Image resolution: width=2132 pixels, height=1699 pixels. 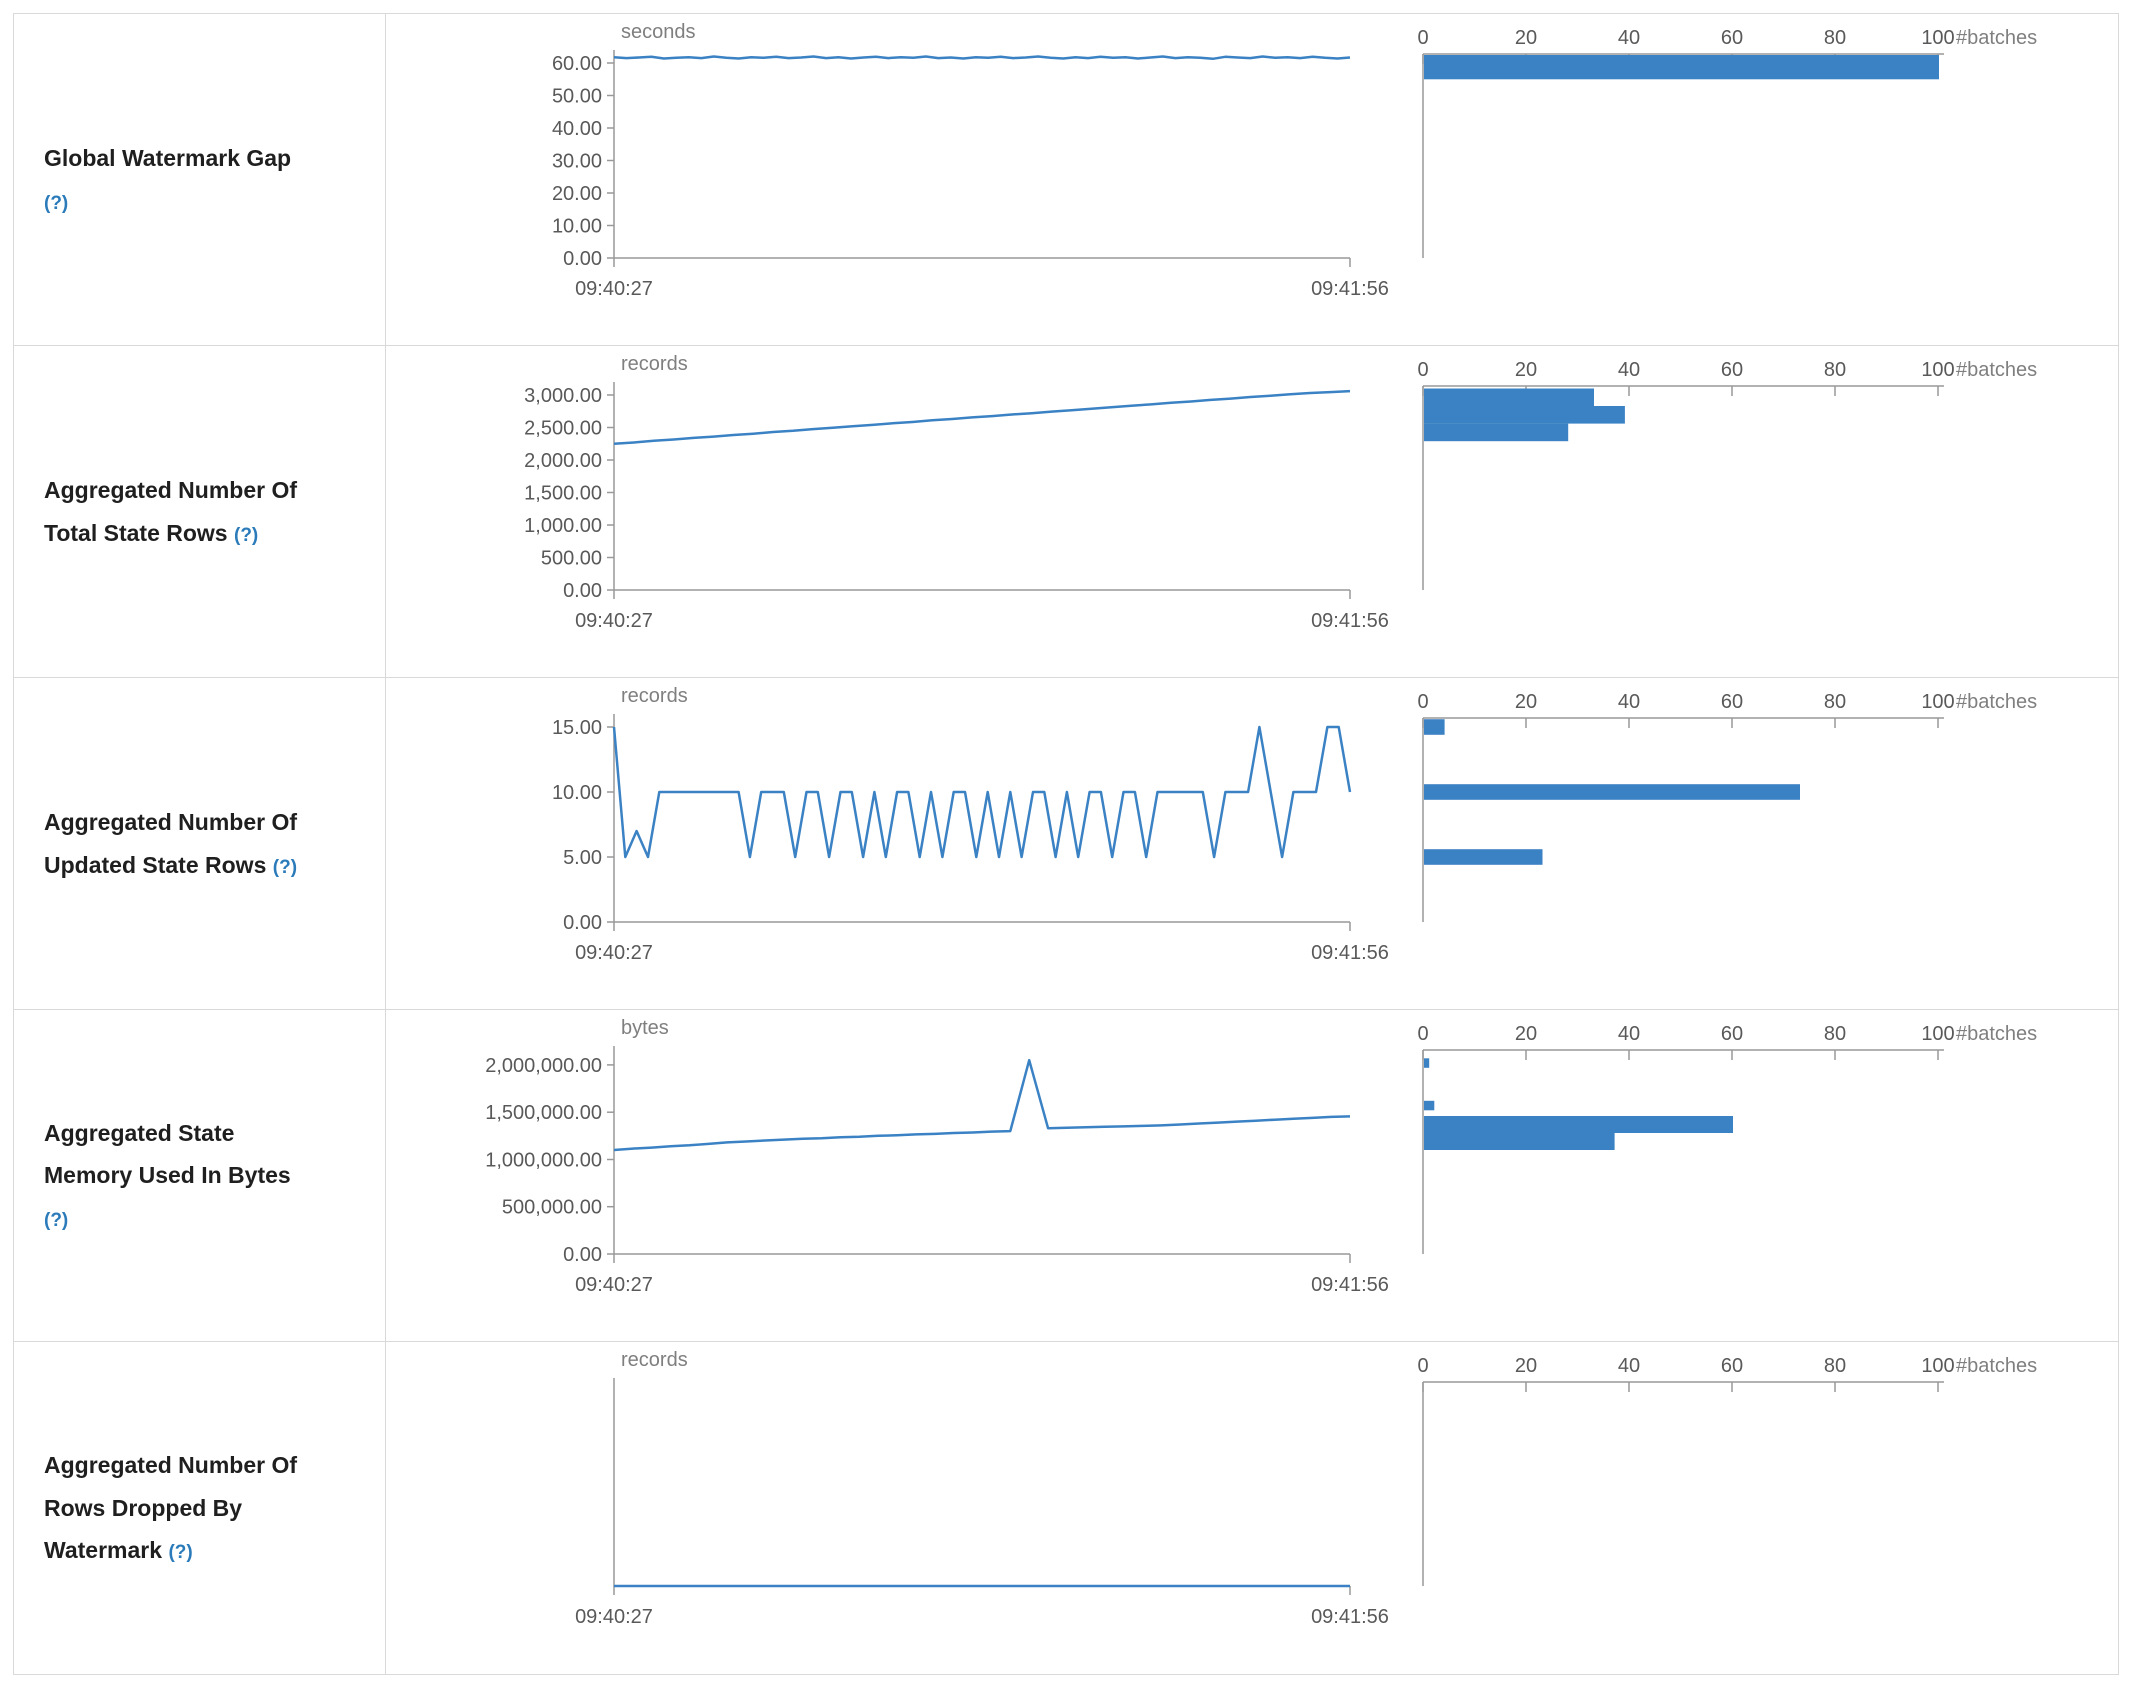 I want to click on y-tick-label: 50.00, so click(x=577, y=97).